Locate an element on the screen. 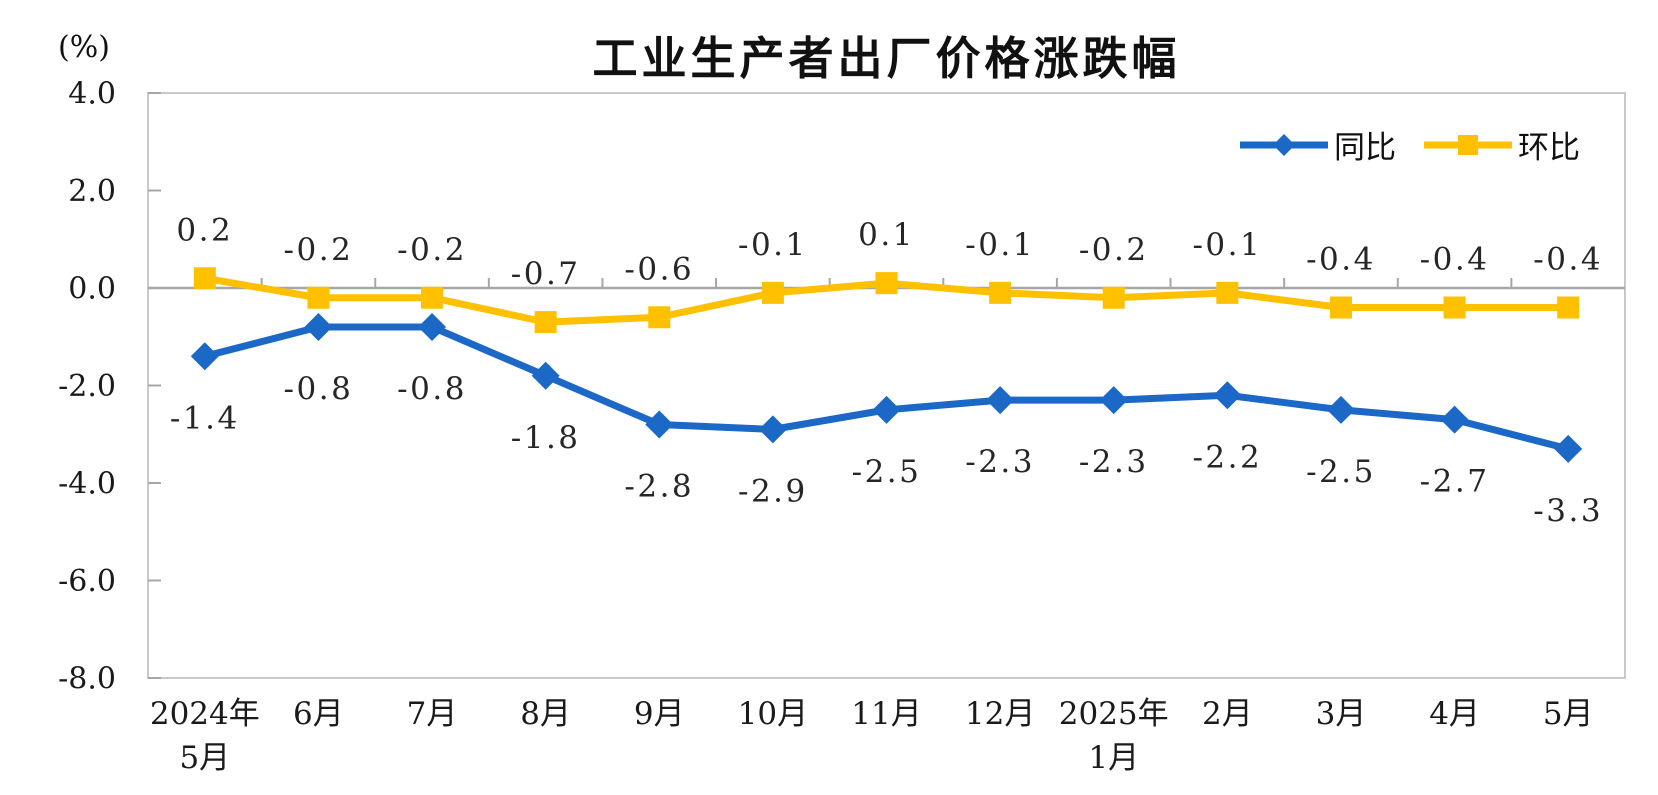 This screenshot has height=795, width=1658. y-axis-tick-label: 4.0 is located at coordinates (92, 94).